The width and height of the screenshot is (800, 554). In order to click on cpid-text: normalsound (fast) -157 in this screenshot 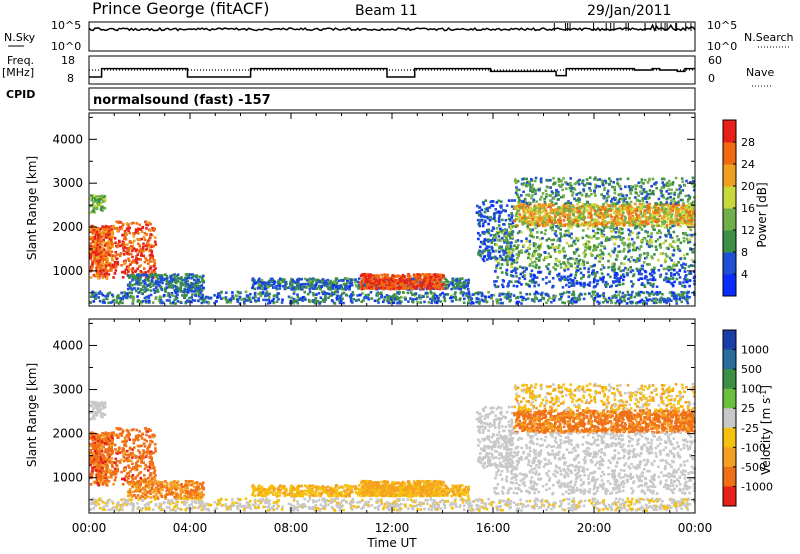, I will do `click(182, 100)`.